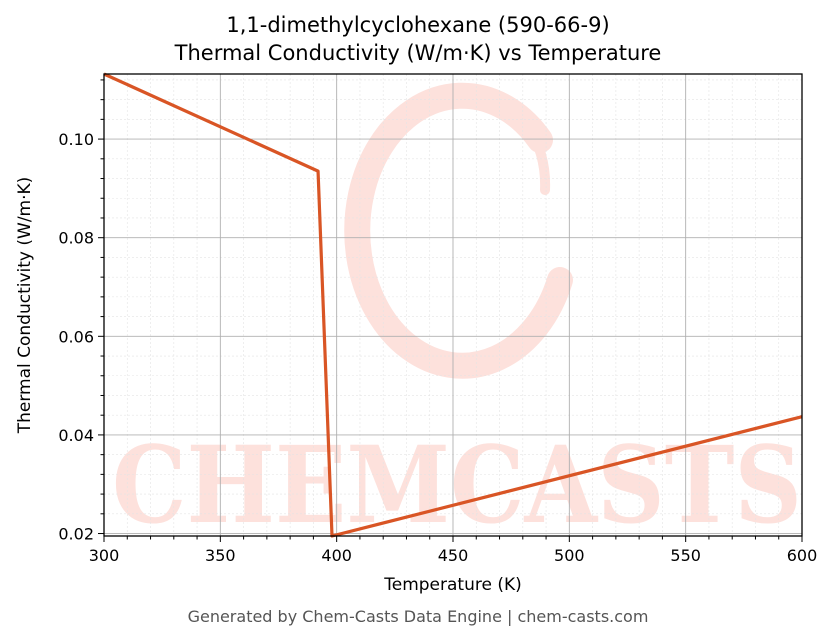 The width and height of the screenshot is (836, 644). I want to click on x-tick-label: 400, so click(336, 555).